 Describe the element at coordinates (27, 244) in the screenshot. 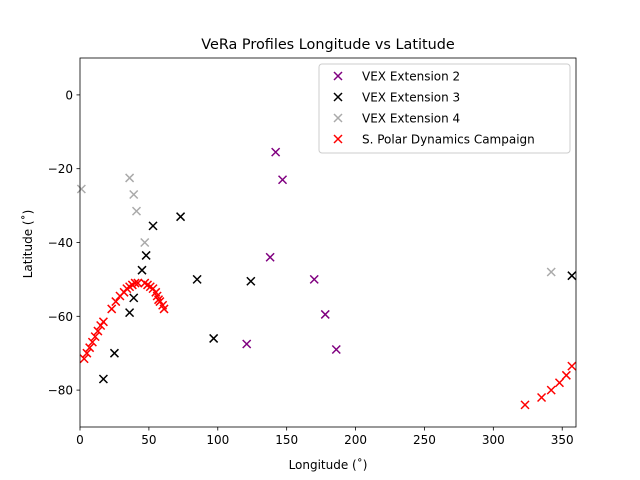

I see `y-axis-label: Latitude (˚)` at that location.